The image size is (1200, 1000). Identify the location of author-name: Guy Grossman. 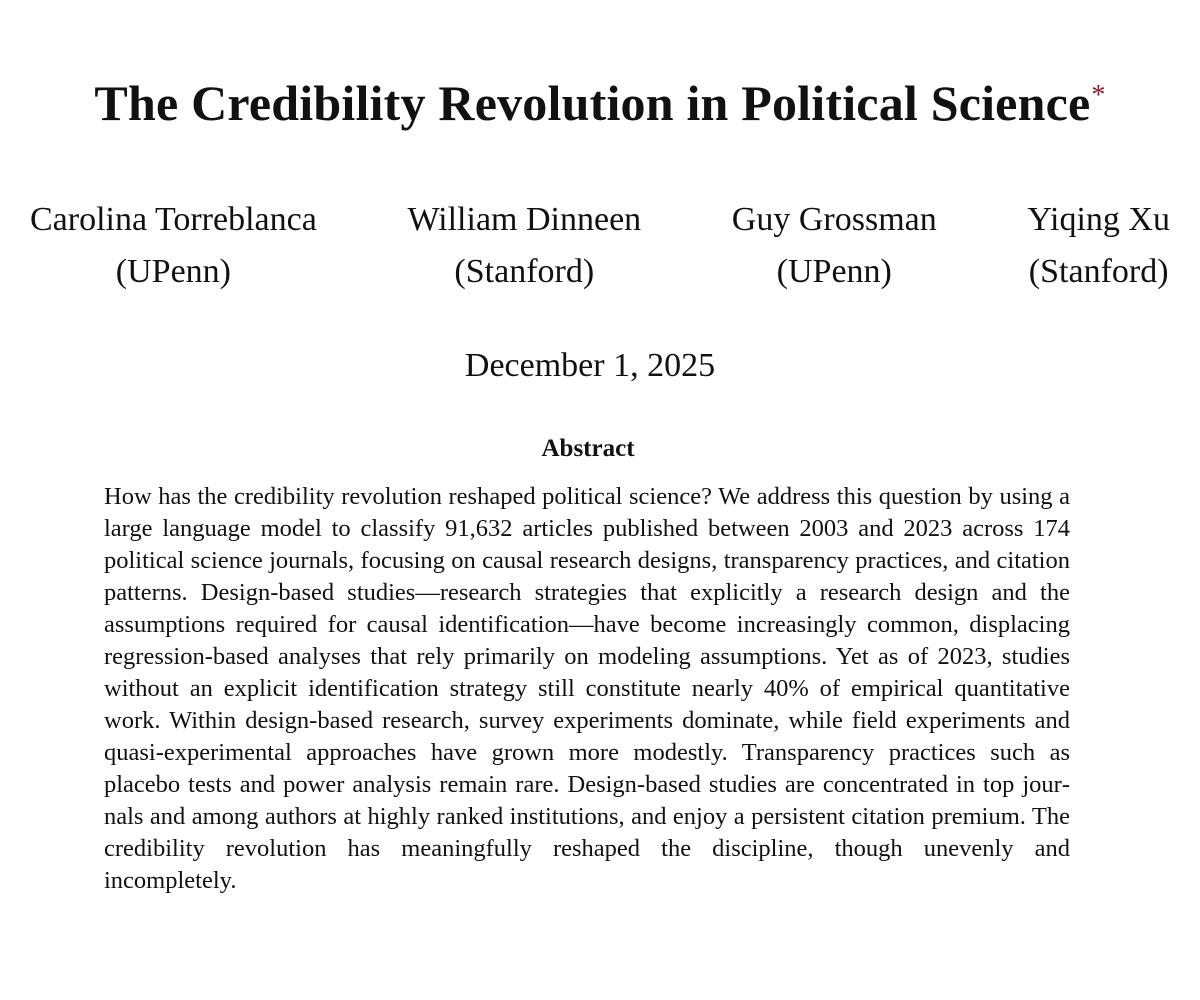
(834, 219).